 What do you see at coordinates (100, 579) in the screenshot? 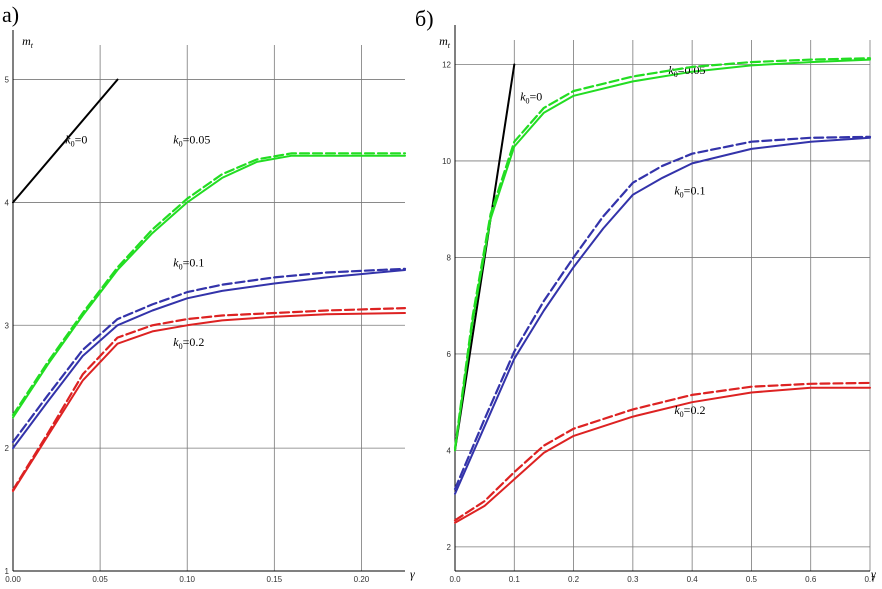
I see `x-tick-label: 0.05` at bounding box center [100, 579].